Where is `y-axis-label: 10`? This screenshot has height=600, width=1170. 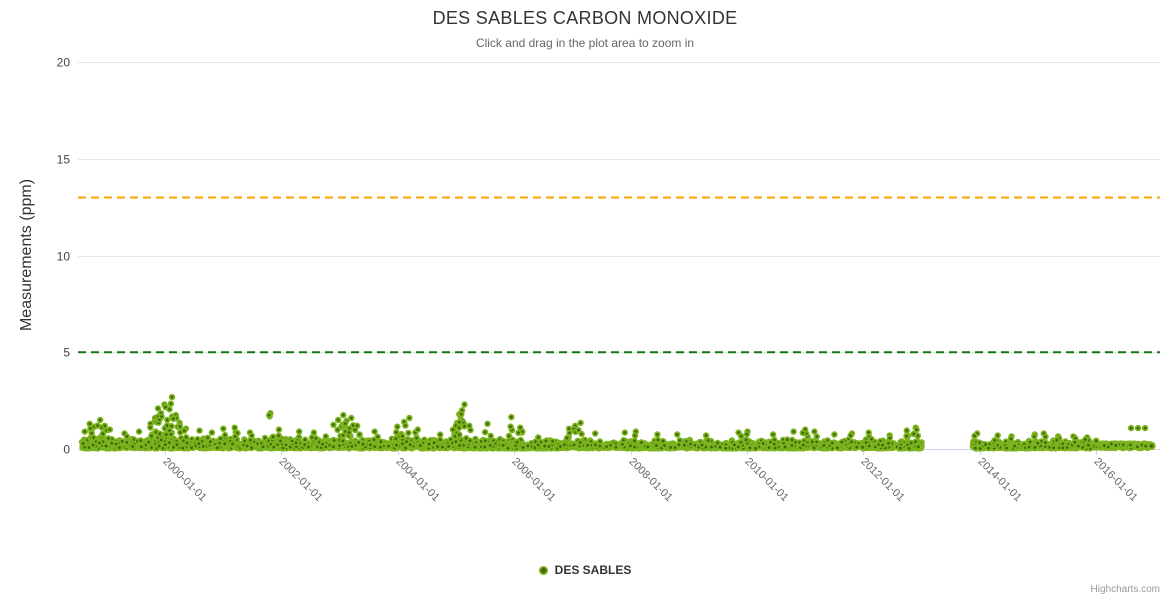
y-axis-label: 10 is located at coordinates (64, 257).